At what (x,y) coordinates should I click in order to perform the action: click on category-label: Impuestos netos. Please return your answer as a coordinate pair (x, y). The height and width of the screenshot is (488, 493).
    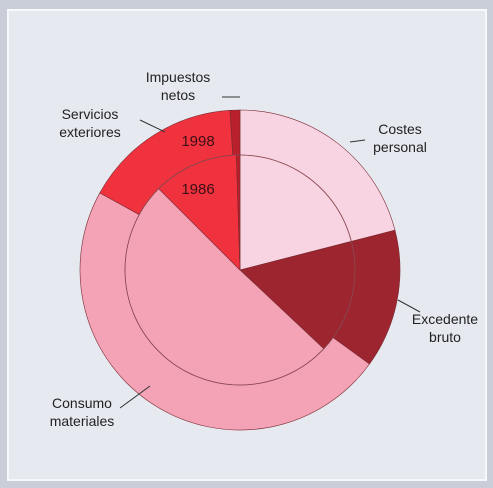
    Looking at the image, I should click on (178, 86).